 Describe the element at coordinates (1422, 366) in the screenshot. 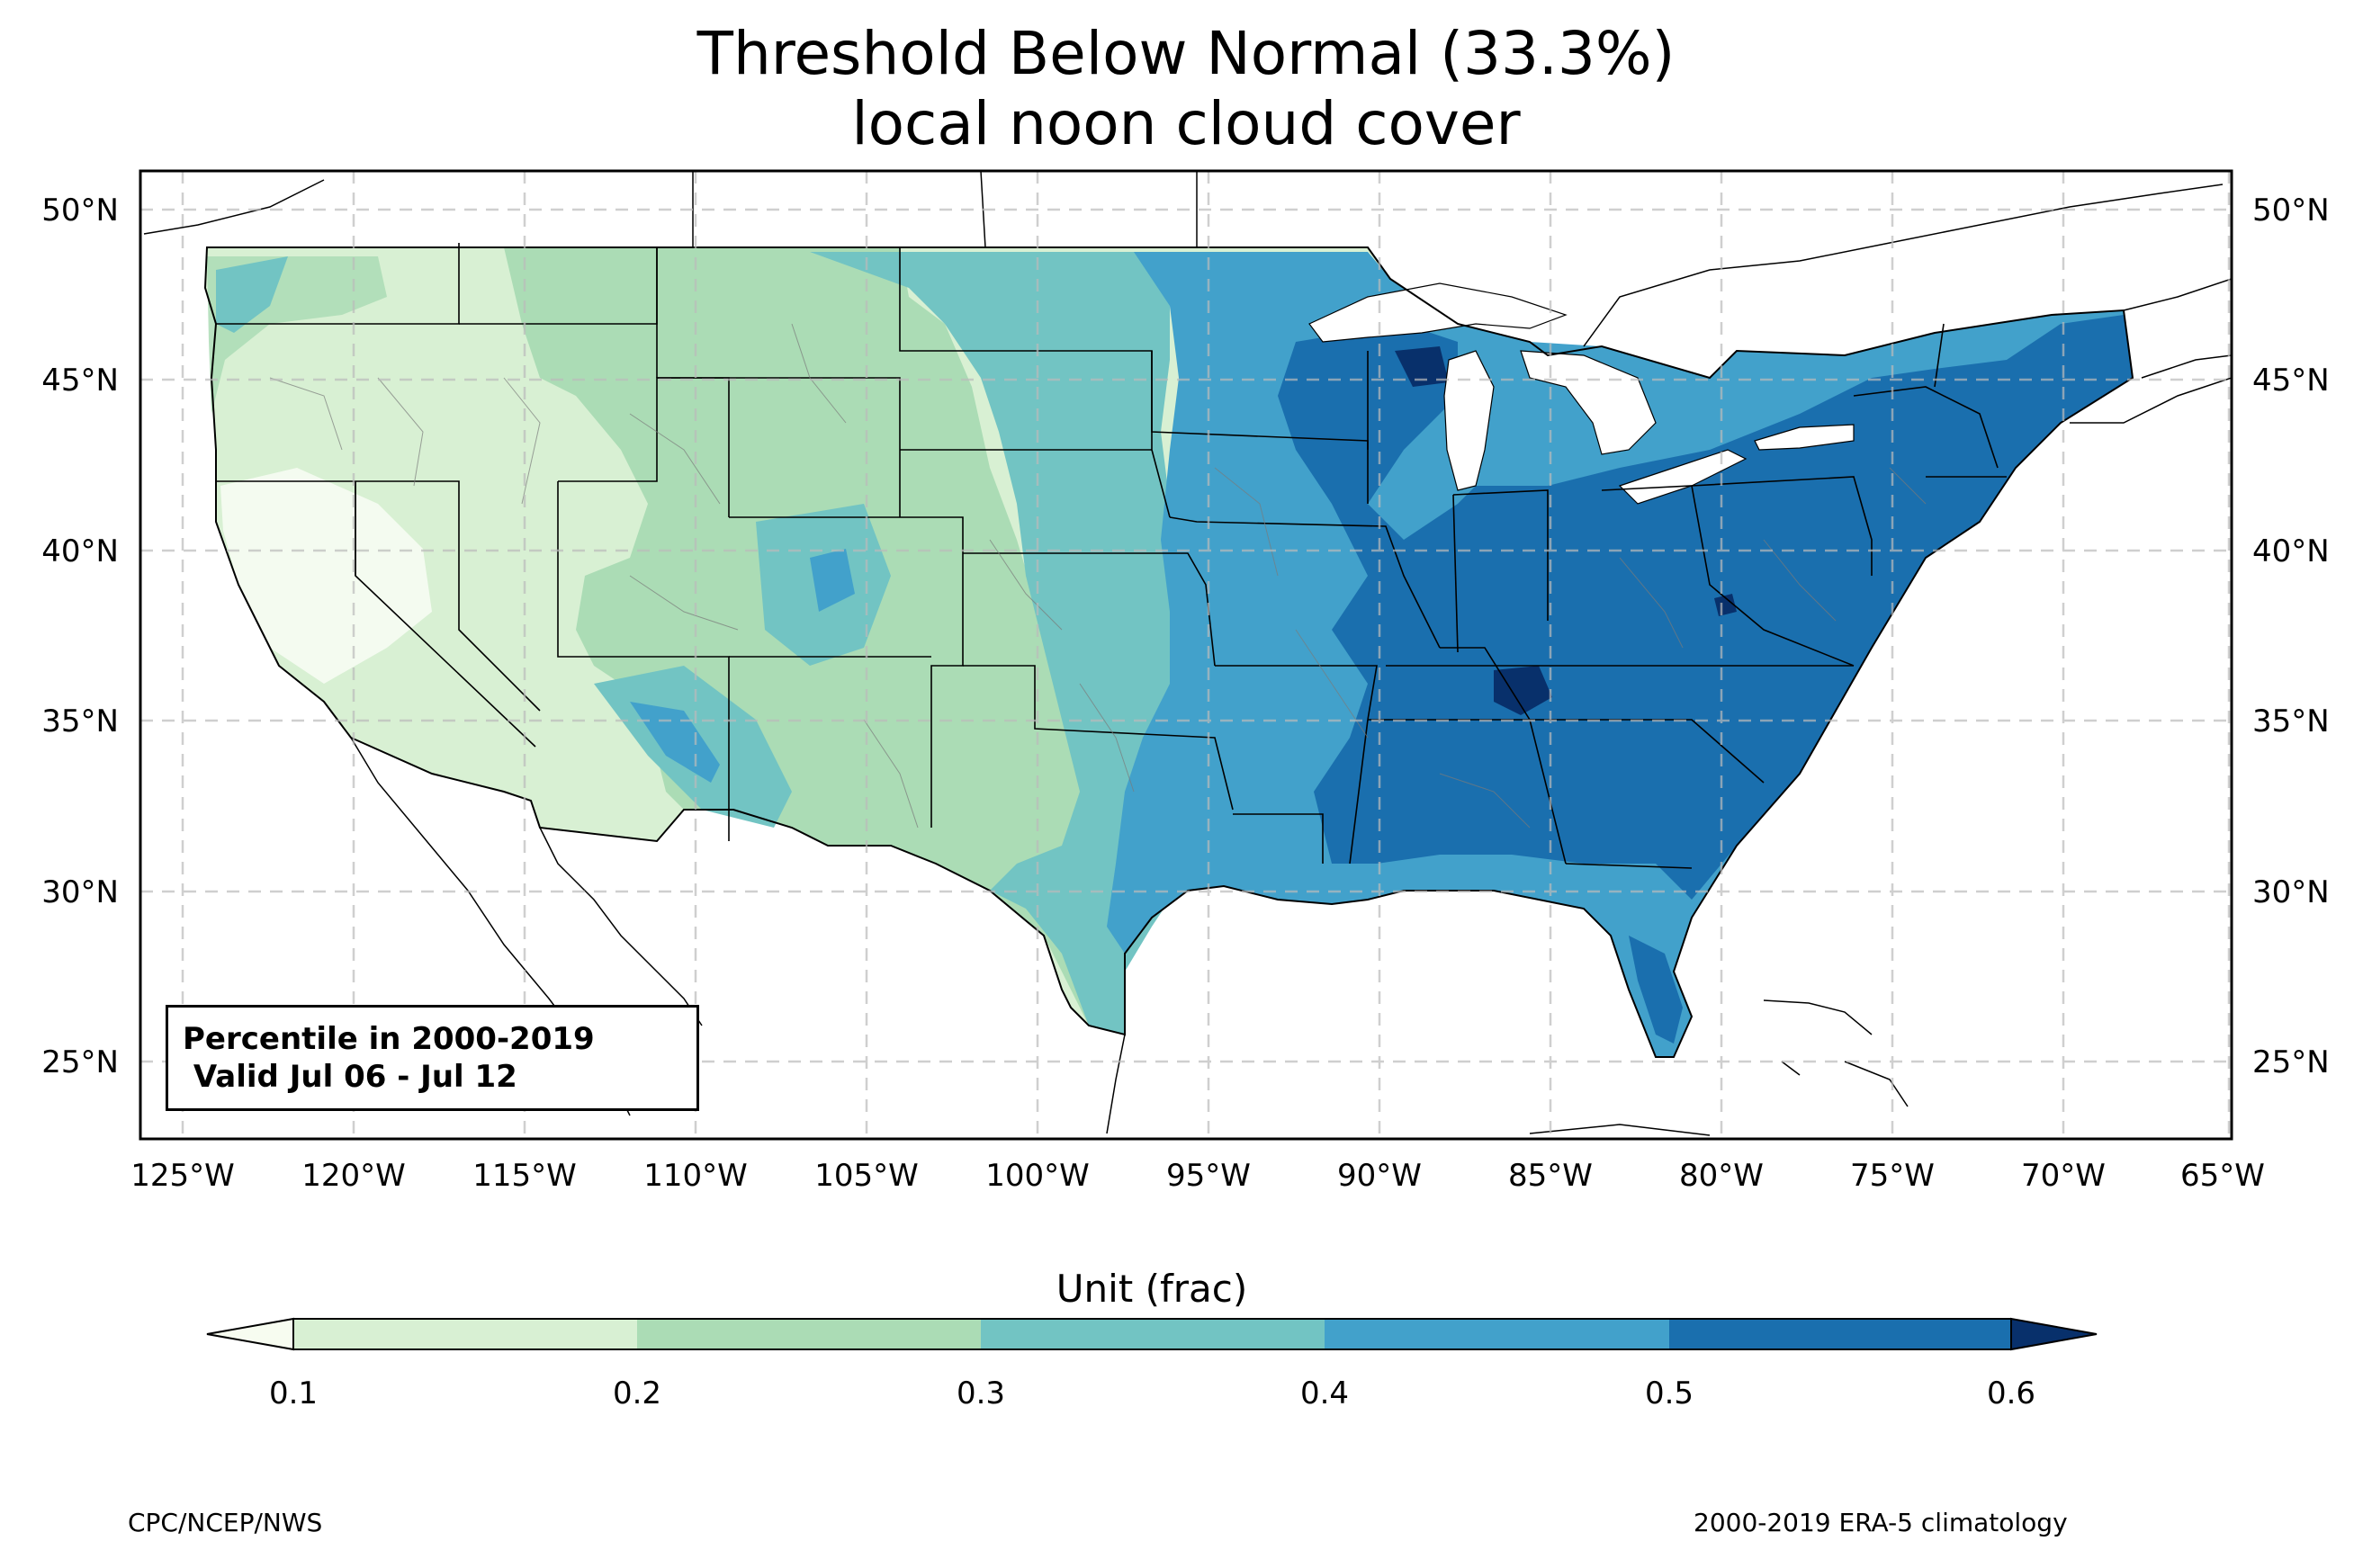

I see `field-above-0.6-wisconsin` at that location.